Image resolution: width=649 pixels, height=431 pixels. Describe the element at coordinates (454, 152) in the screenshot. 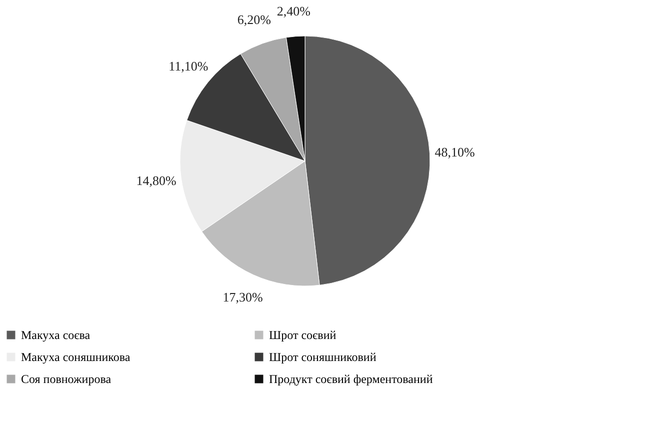

I see `data-label: 48,10%` at that location.